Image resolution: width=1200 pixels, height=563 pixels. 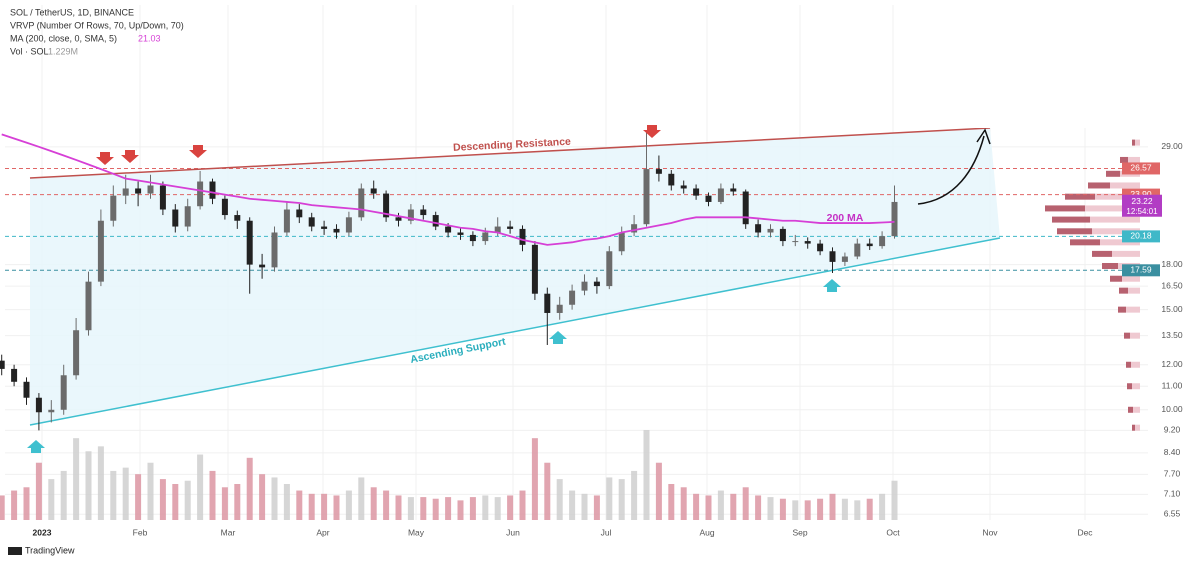 What do you see at coordinates (228, 532) in the screenshot?
I see `x-tick-label: Mar` at bounding box center [228, 532].